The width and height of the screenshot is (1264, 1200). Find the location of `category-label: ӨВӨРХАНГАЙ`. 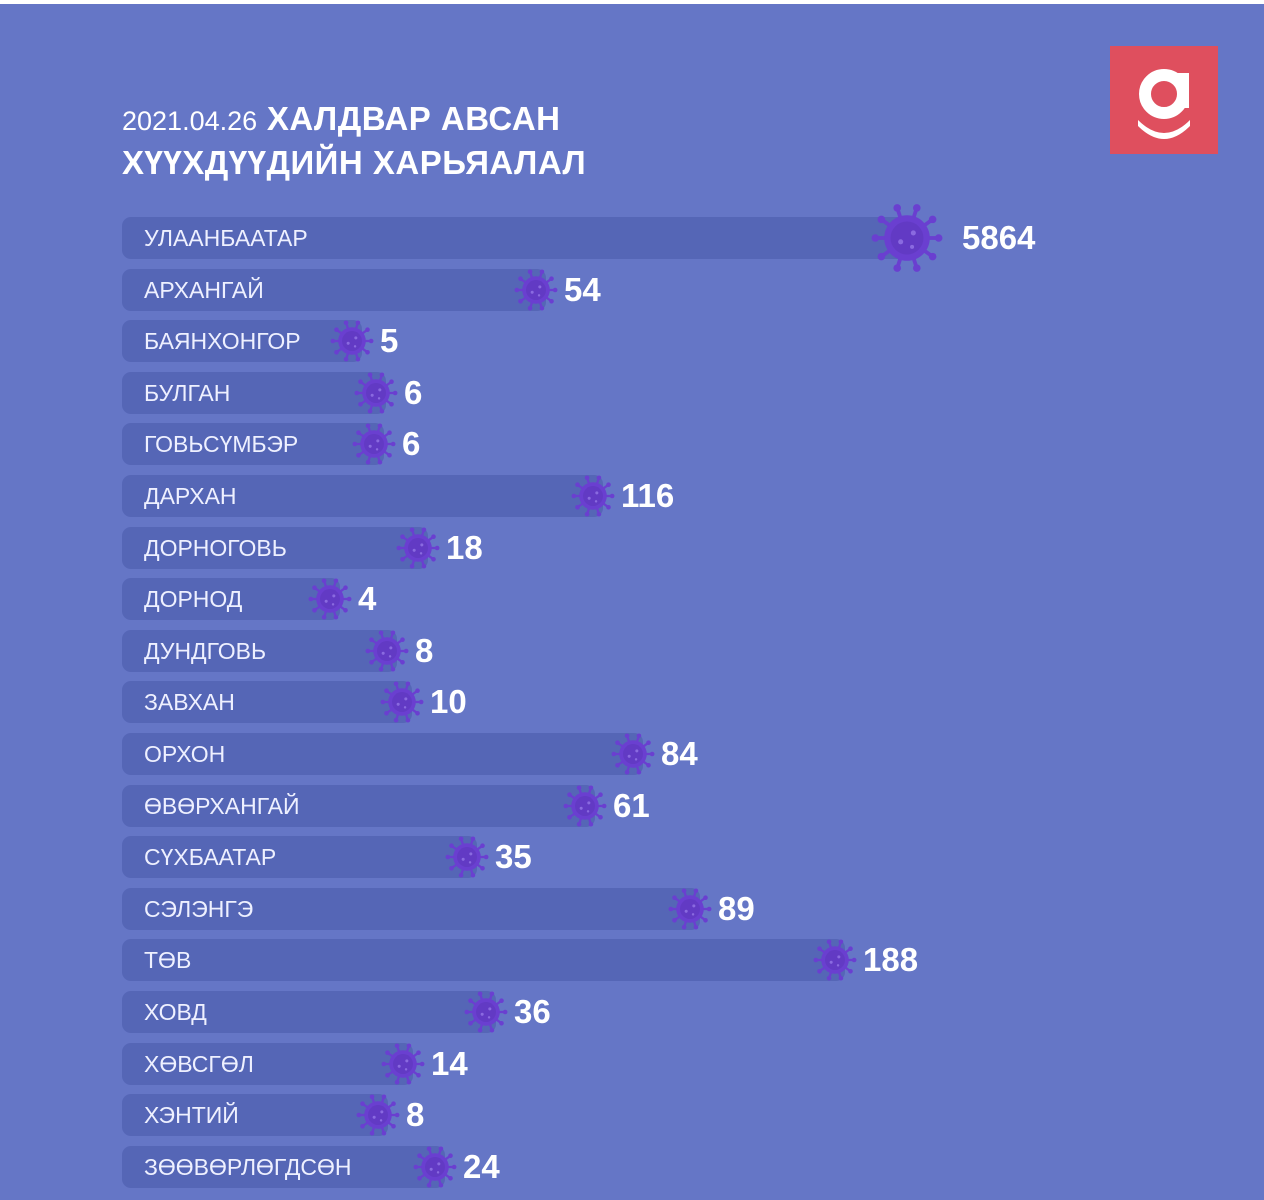

category-label: ӨВӨРХАНГАЙ is located at coordinates (222, 805).